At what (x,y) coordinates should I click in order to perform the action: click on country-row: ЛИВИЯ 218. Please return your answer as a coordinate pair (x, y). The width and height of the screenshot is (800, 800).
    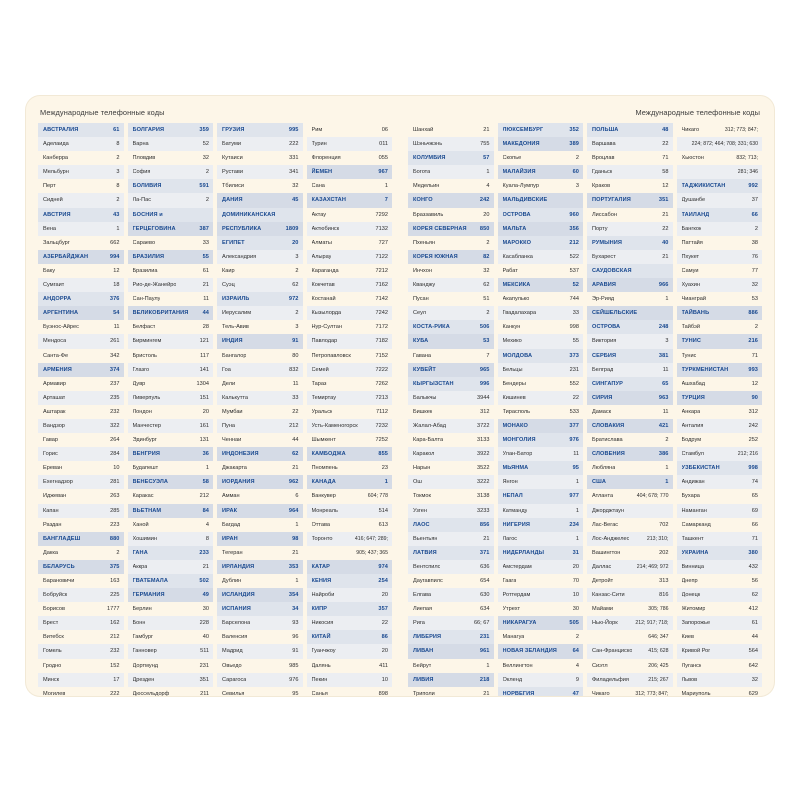
    Looking at the image, I should click on (451, 679).